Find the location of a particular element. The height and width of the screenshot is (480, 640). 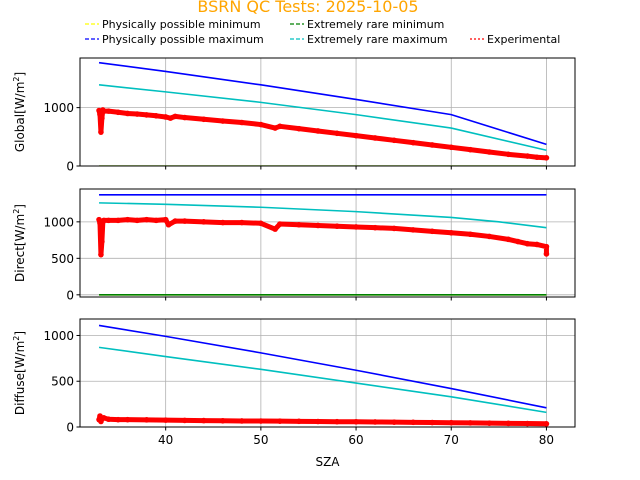

legend-item-phys_min: Physically possible minimum is located at coordinates (173, 24).